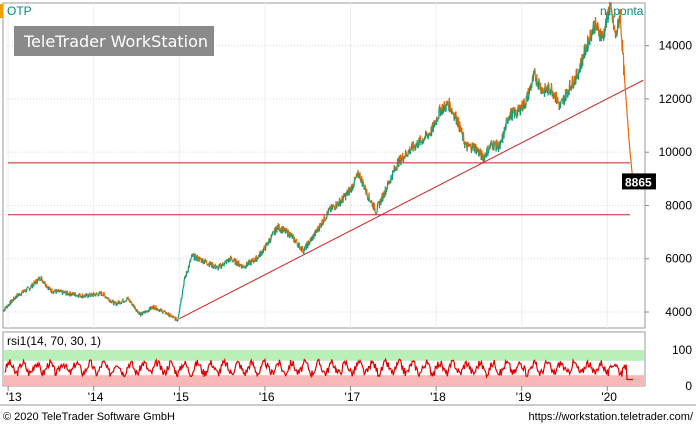 This screenshot has width=696, height=425. Describe the element at coordinates (676, 99) in the screenshot. I see `y-tick-label: 12000` at that location.